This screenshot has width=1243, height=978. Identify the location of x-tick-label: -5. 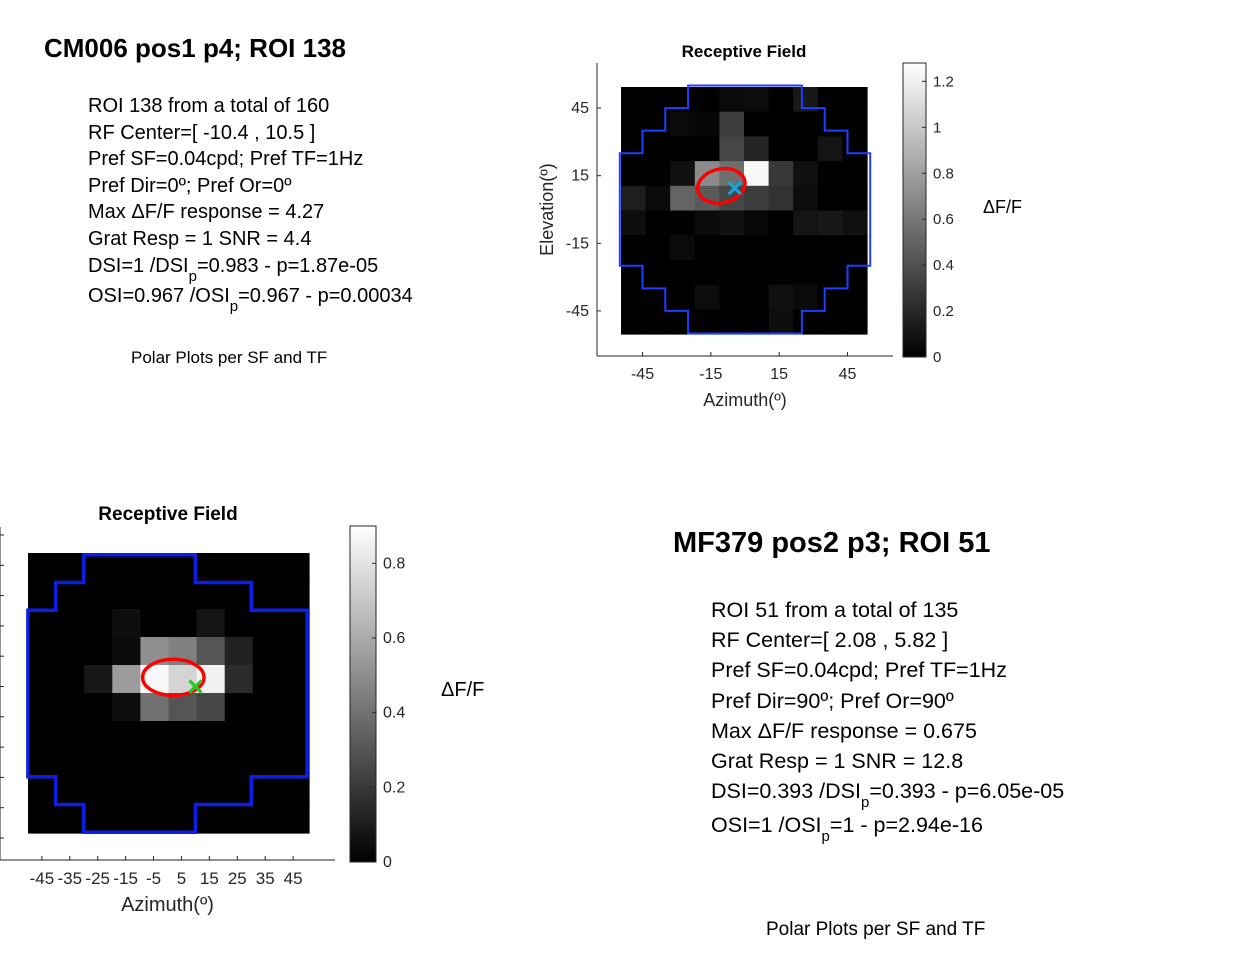
(153, 878).